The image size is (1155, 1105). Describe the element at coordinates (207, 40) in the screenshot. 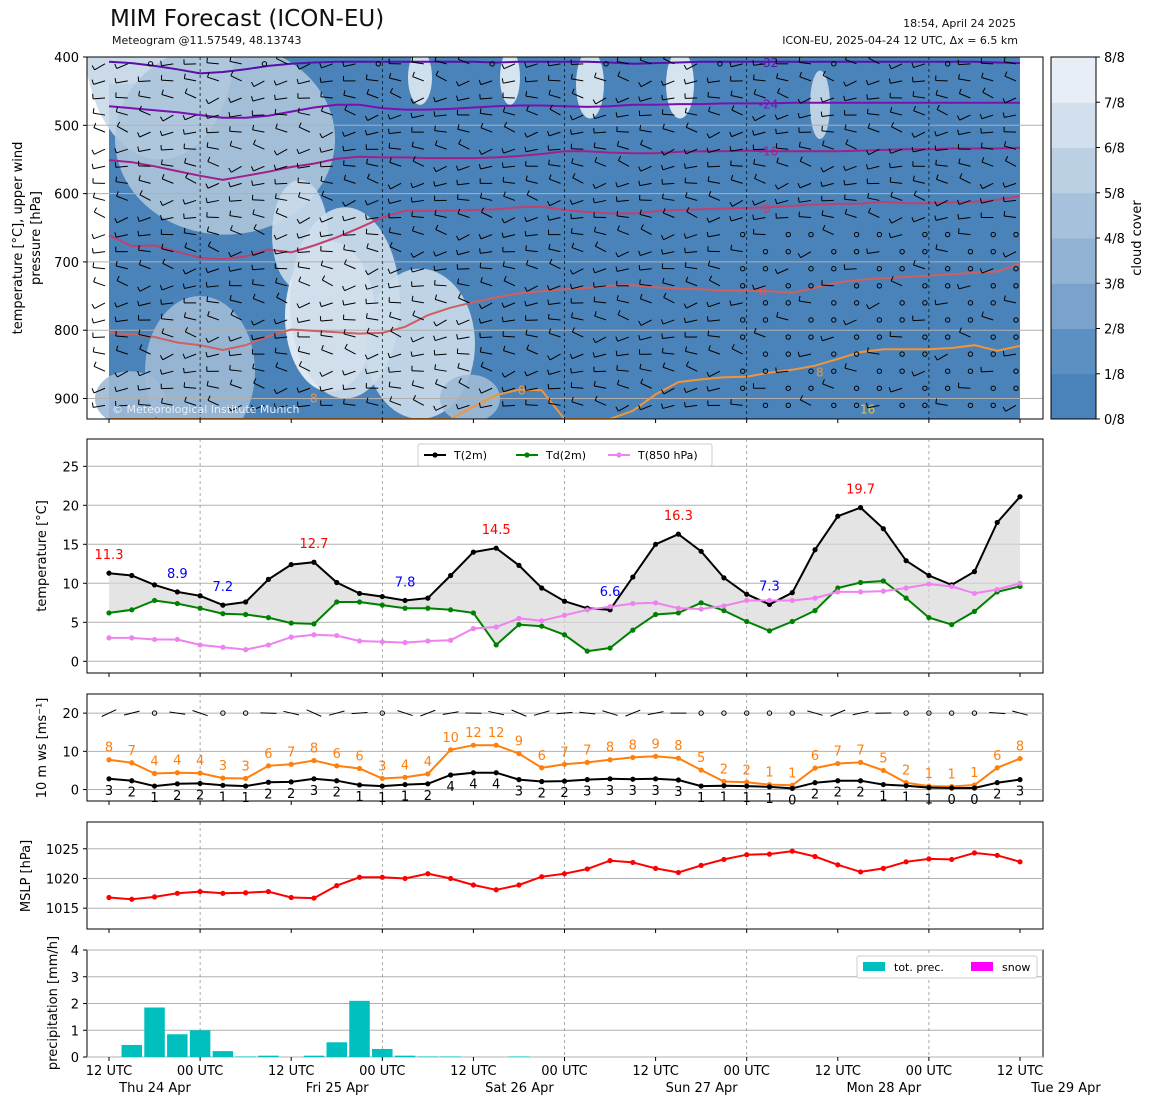

I see `meteogram-location: Meteogram @11.57549, 48.13743` at that location.